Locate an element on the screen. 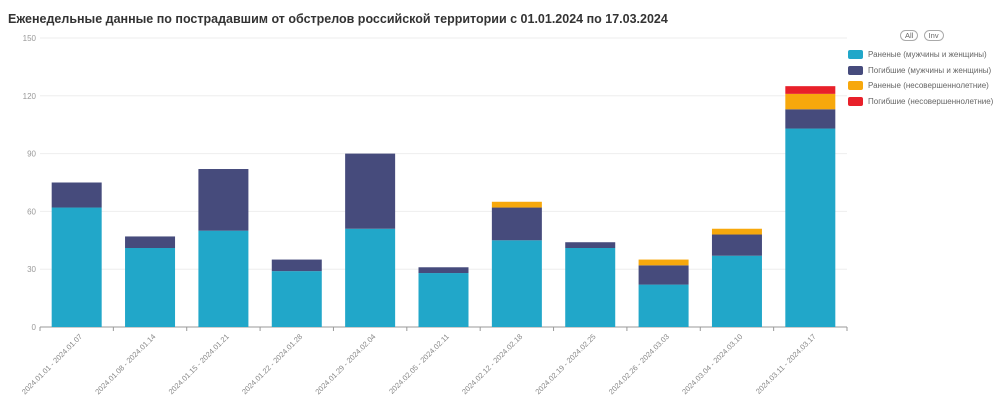  x-tick-label: 2024.02.26 - 2024.03.03 is located at coordinates (639, 364).